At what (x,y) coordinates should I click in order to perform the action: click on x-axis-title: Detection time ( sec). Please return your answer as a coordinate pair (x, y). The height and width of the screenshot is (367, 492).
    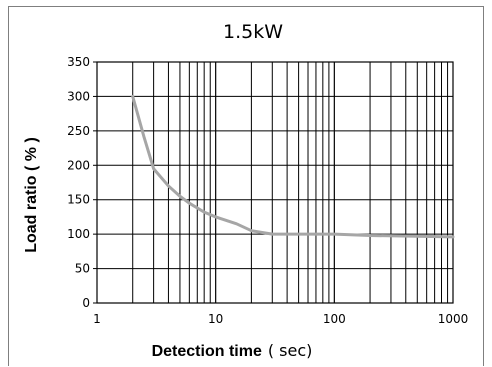
    Looking at the image, I should click on (232, 350).